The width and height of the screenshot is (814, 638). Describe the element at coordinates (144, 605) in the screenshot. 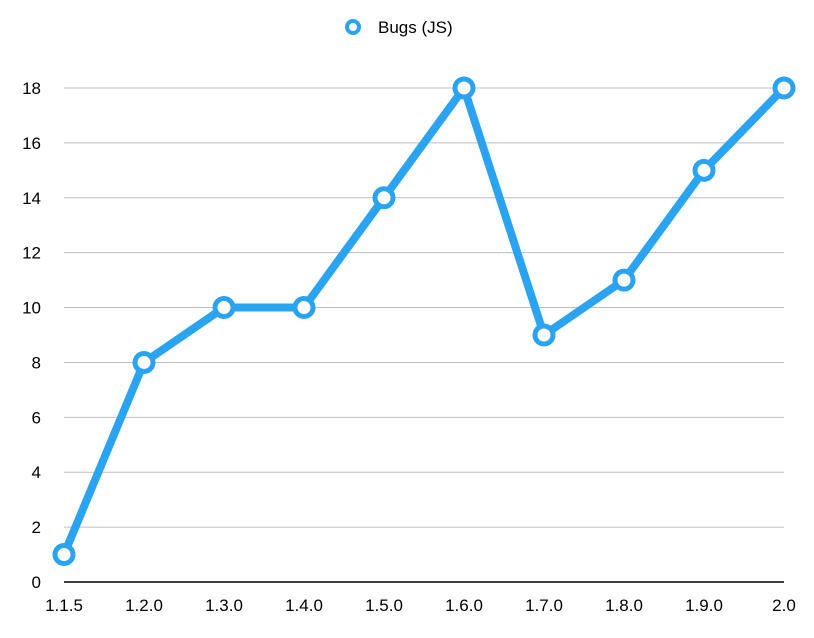

I see `x-tick-label: 1.2.0` at that location.